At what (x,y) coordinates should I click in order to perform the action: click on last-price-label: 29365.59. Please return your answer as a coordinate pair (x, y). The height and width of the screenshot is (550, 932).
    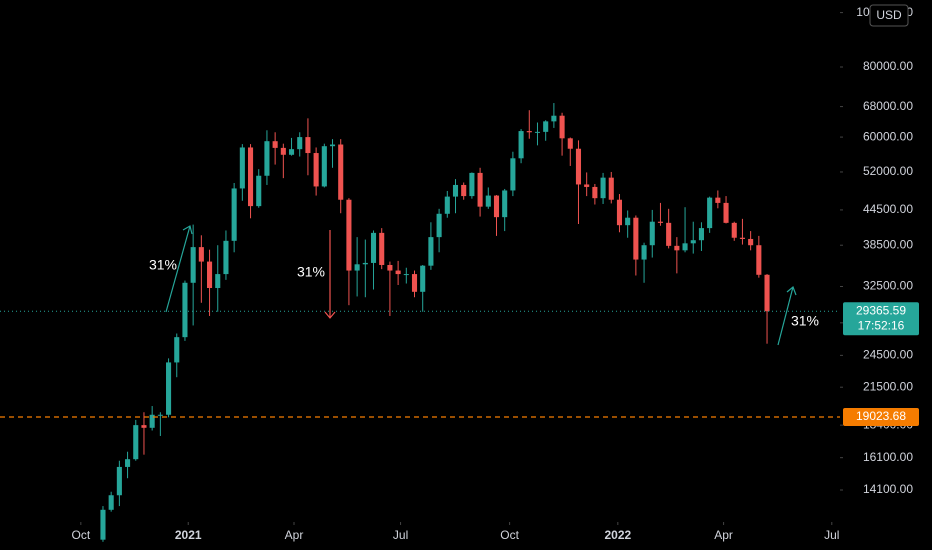
    Looking at the image, I should click on (881, 310).